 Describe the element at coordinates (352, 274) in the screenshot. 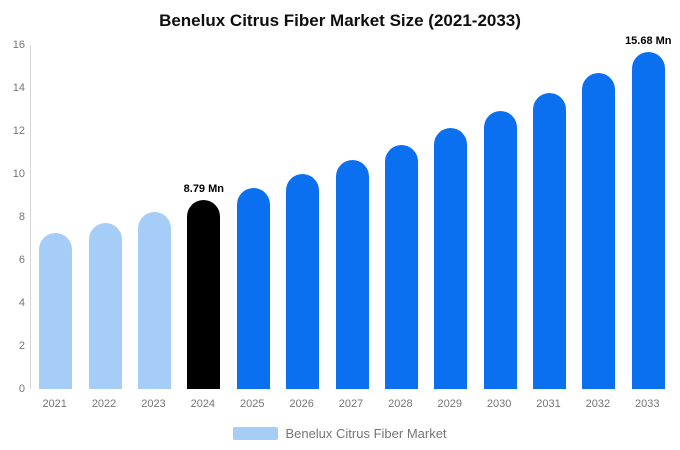

I see `bar-2027` at that location.